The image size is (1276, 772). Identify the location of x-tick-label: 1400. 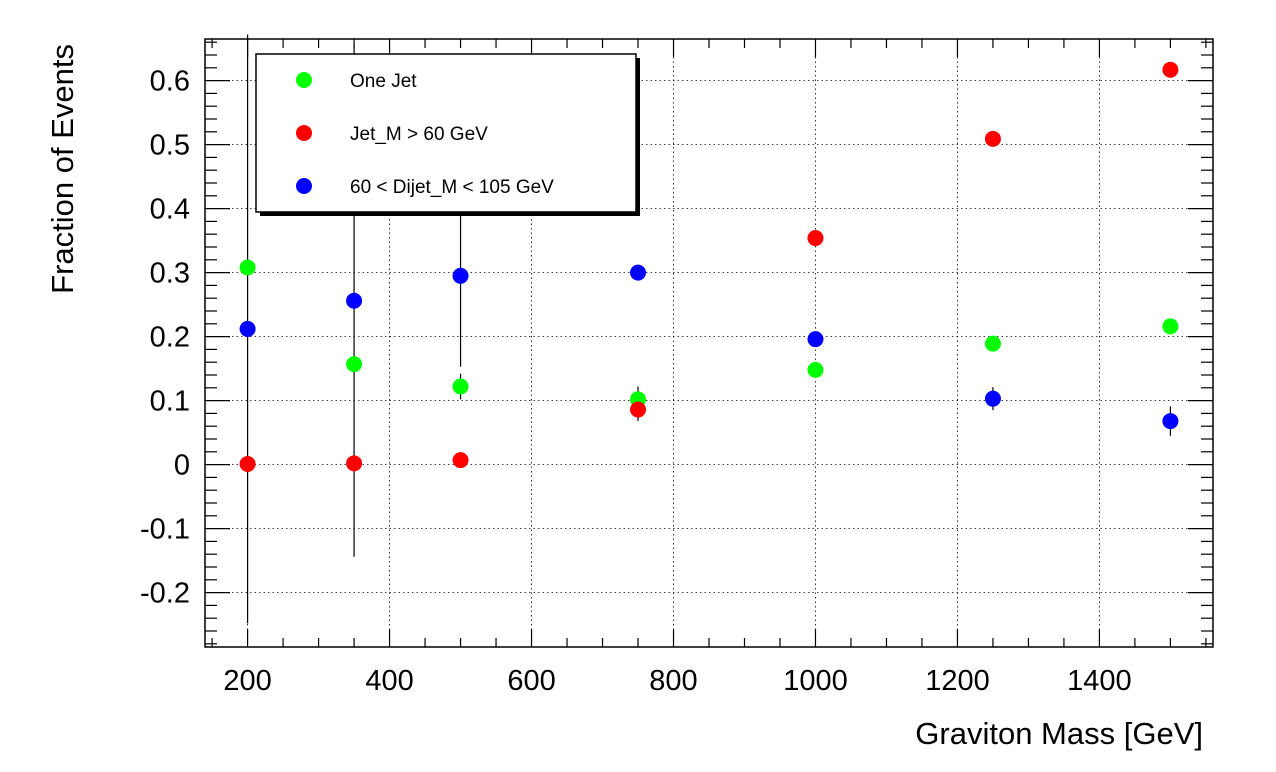
(1099, 681).